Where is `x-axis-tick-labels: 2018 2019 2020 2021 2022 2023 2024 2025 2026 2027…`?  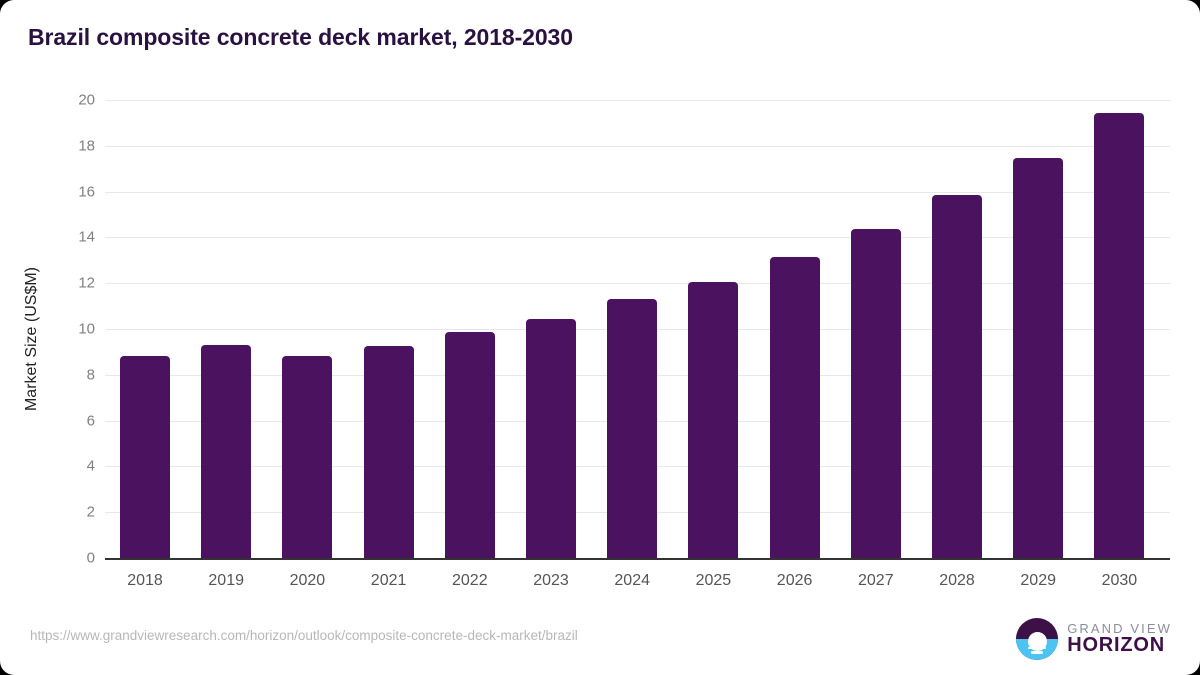 x-axis-tick-labels: 2018 2019 2020 2021 2022 2023 2024 2025 2026 2027… is located at coordinates (637, 587).